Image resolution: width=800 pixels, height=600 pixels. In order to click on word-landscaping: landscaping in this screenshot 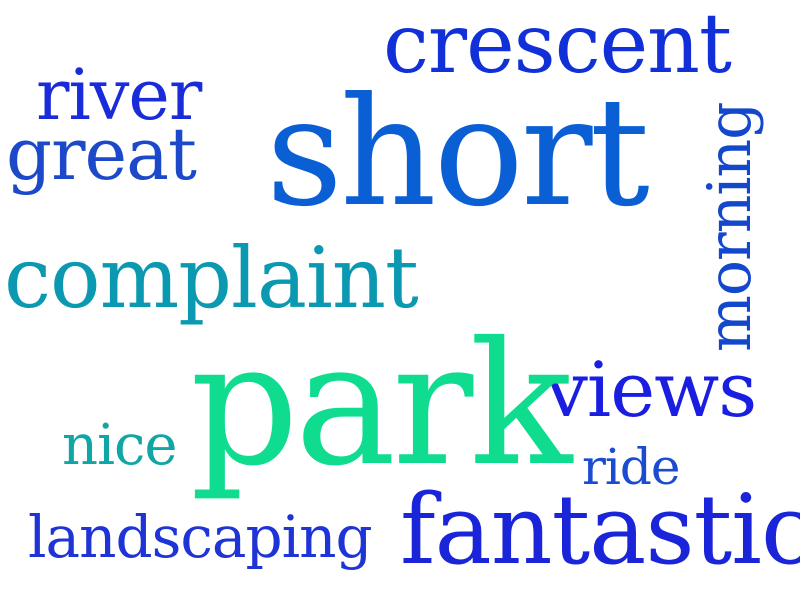, I will do `click(200, 537)`.